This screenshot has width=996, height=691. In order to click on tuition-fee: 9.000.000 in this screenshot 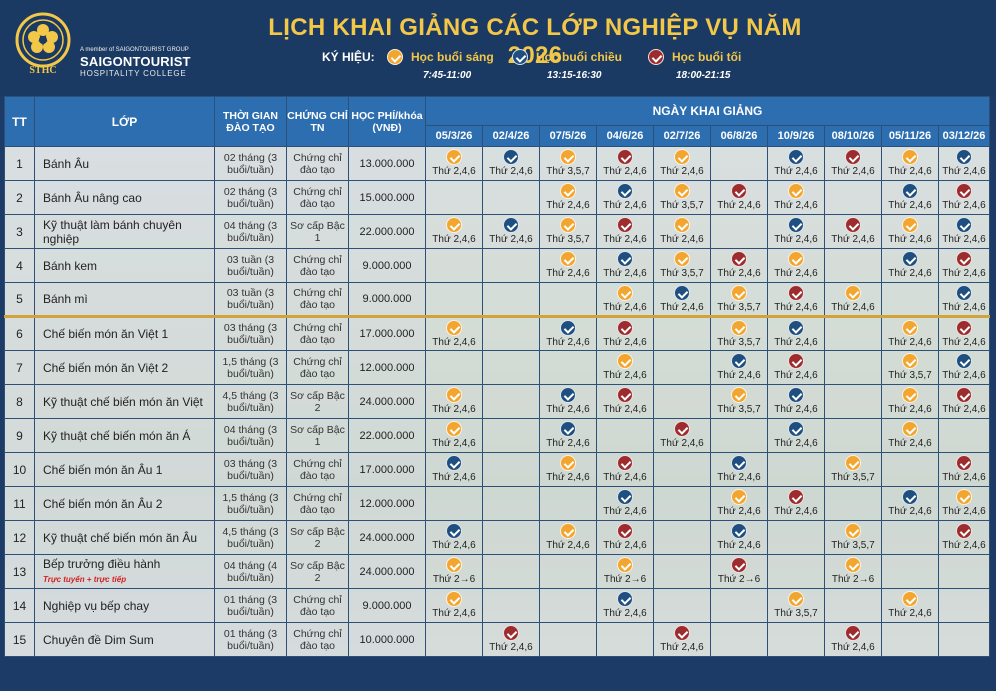, I will do `click(387, 605)`.